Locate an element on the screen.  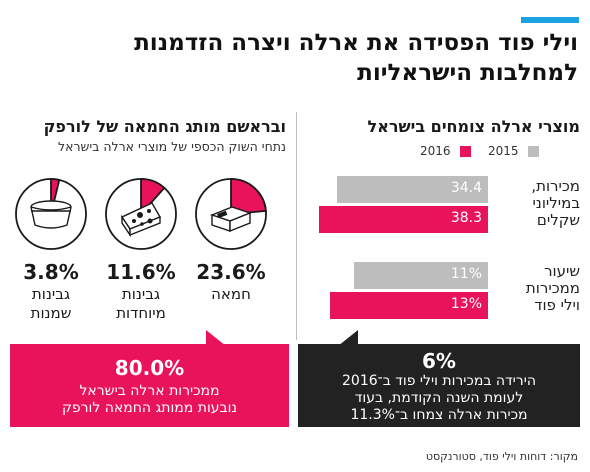
pie-label-line: חמאה is located at coordinates (231, 294).